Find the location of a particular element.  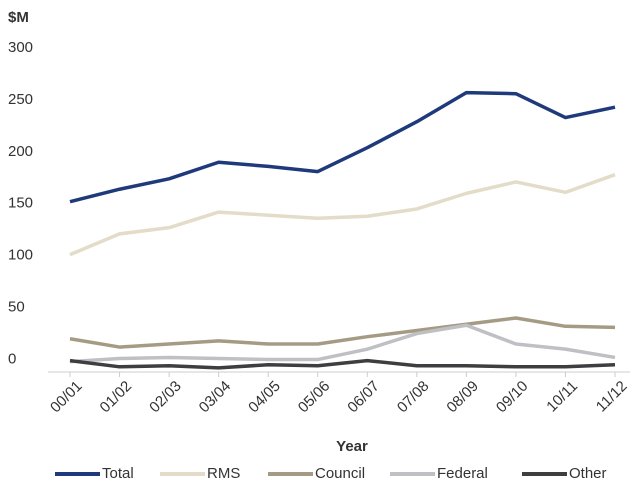

x-tick-label: 09/10 is located at coordinates (512, 397).